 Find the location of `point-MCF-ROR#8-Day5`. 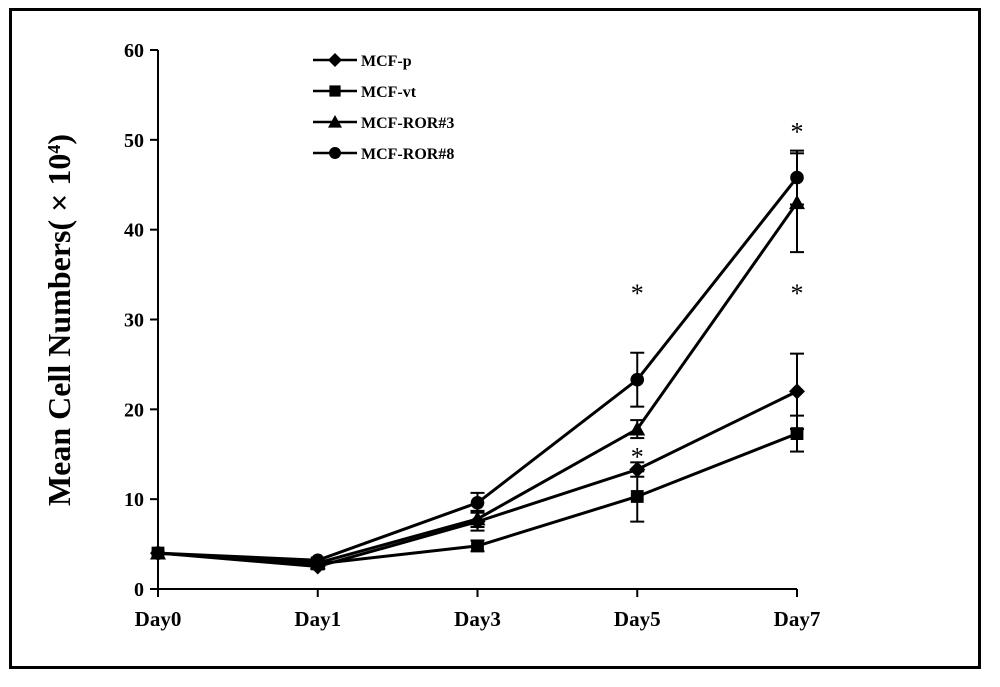

point-MCF-ROR#8-Day5 is located at coordinates (637, 379).